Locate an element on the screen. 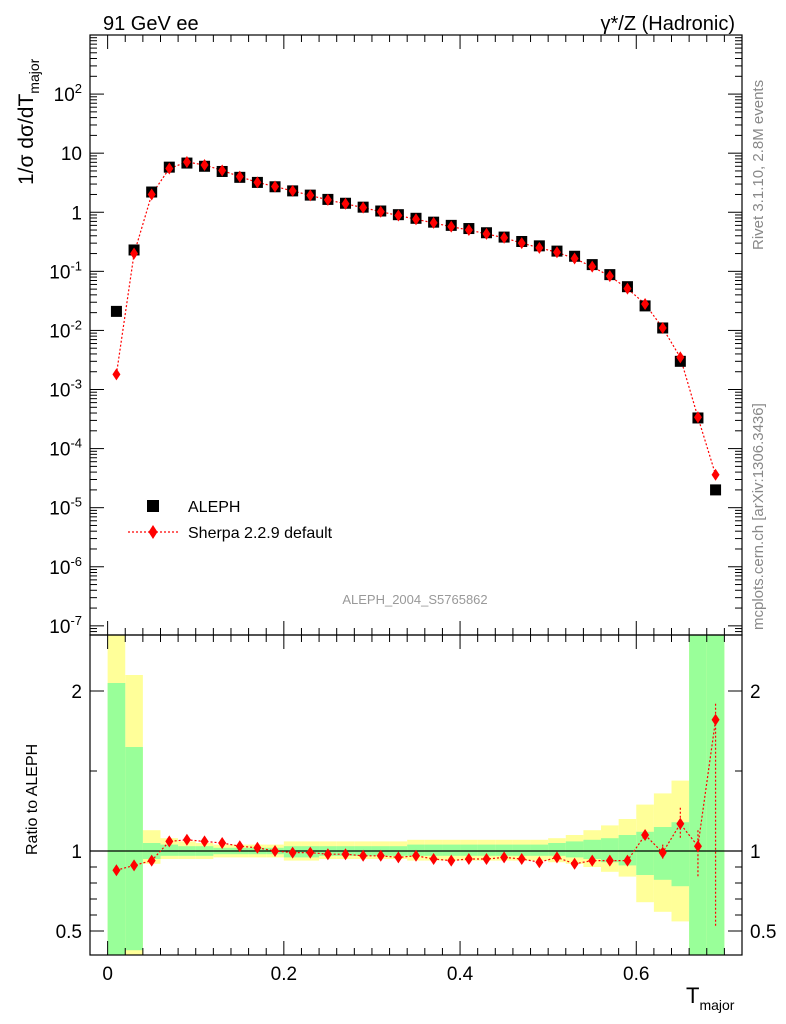  main-ytick-label: 10⁻³ is located at coordinates (65, 389).